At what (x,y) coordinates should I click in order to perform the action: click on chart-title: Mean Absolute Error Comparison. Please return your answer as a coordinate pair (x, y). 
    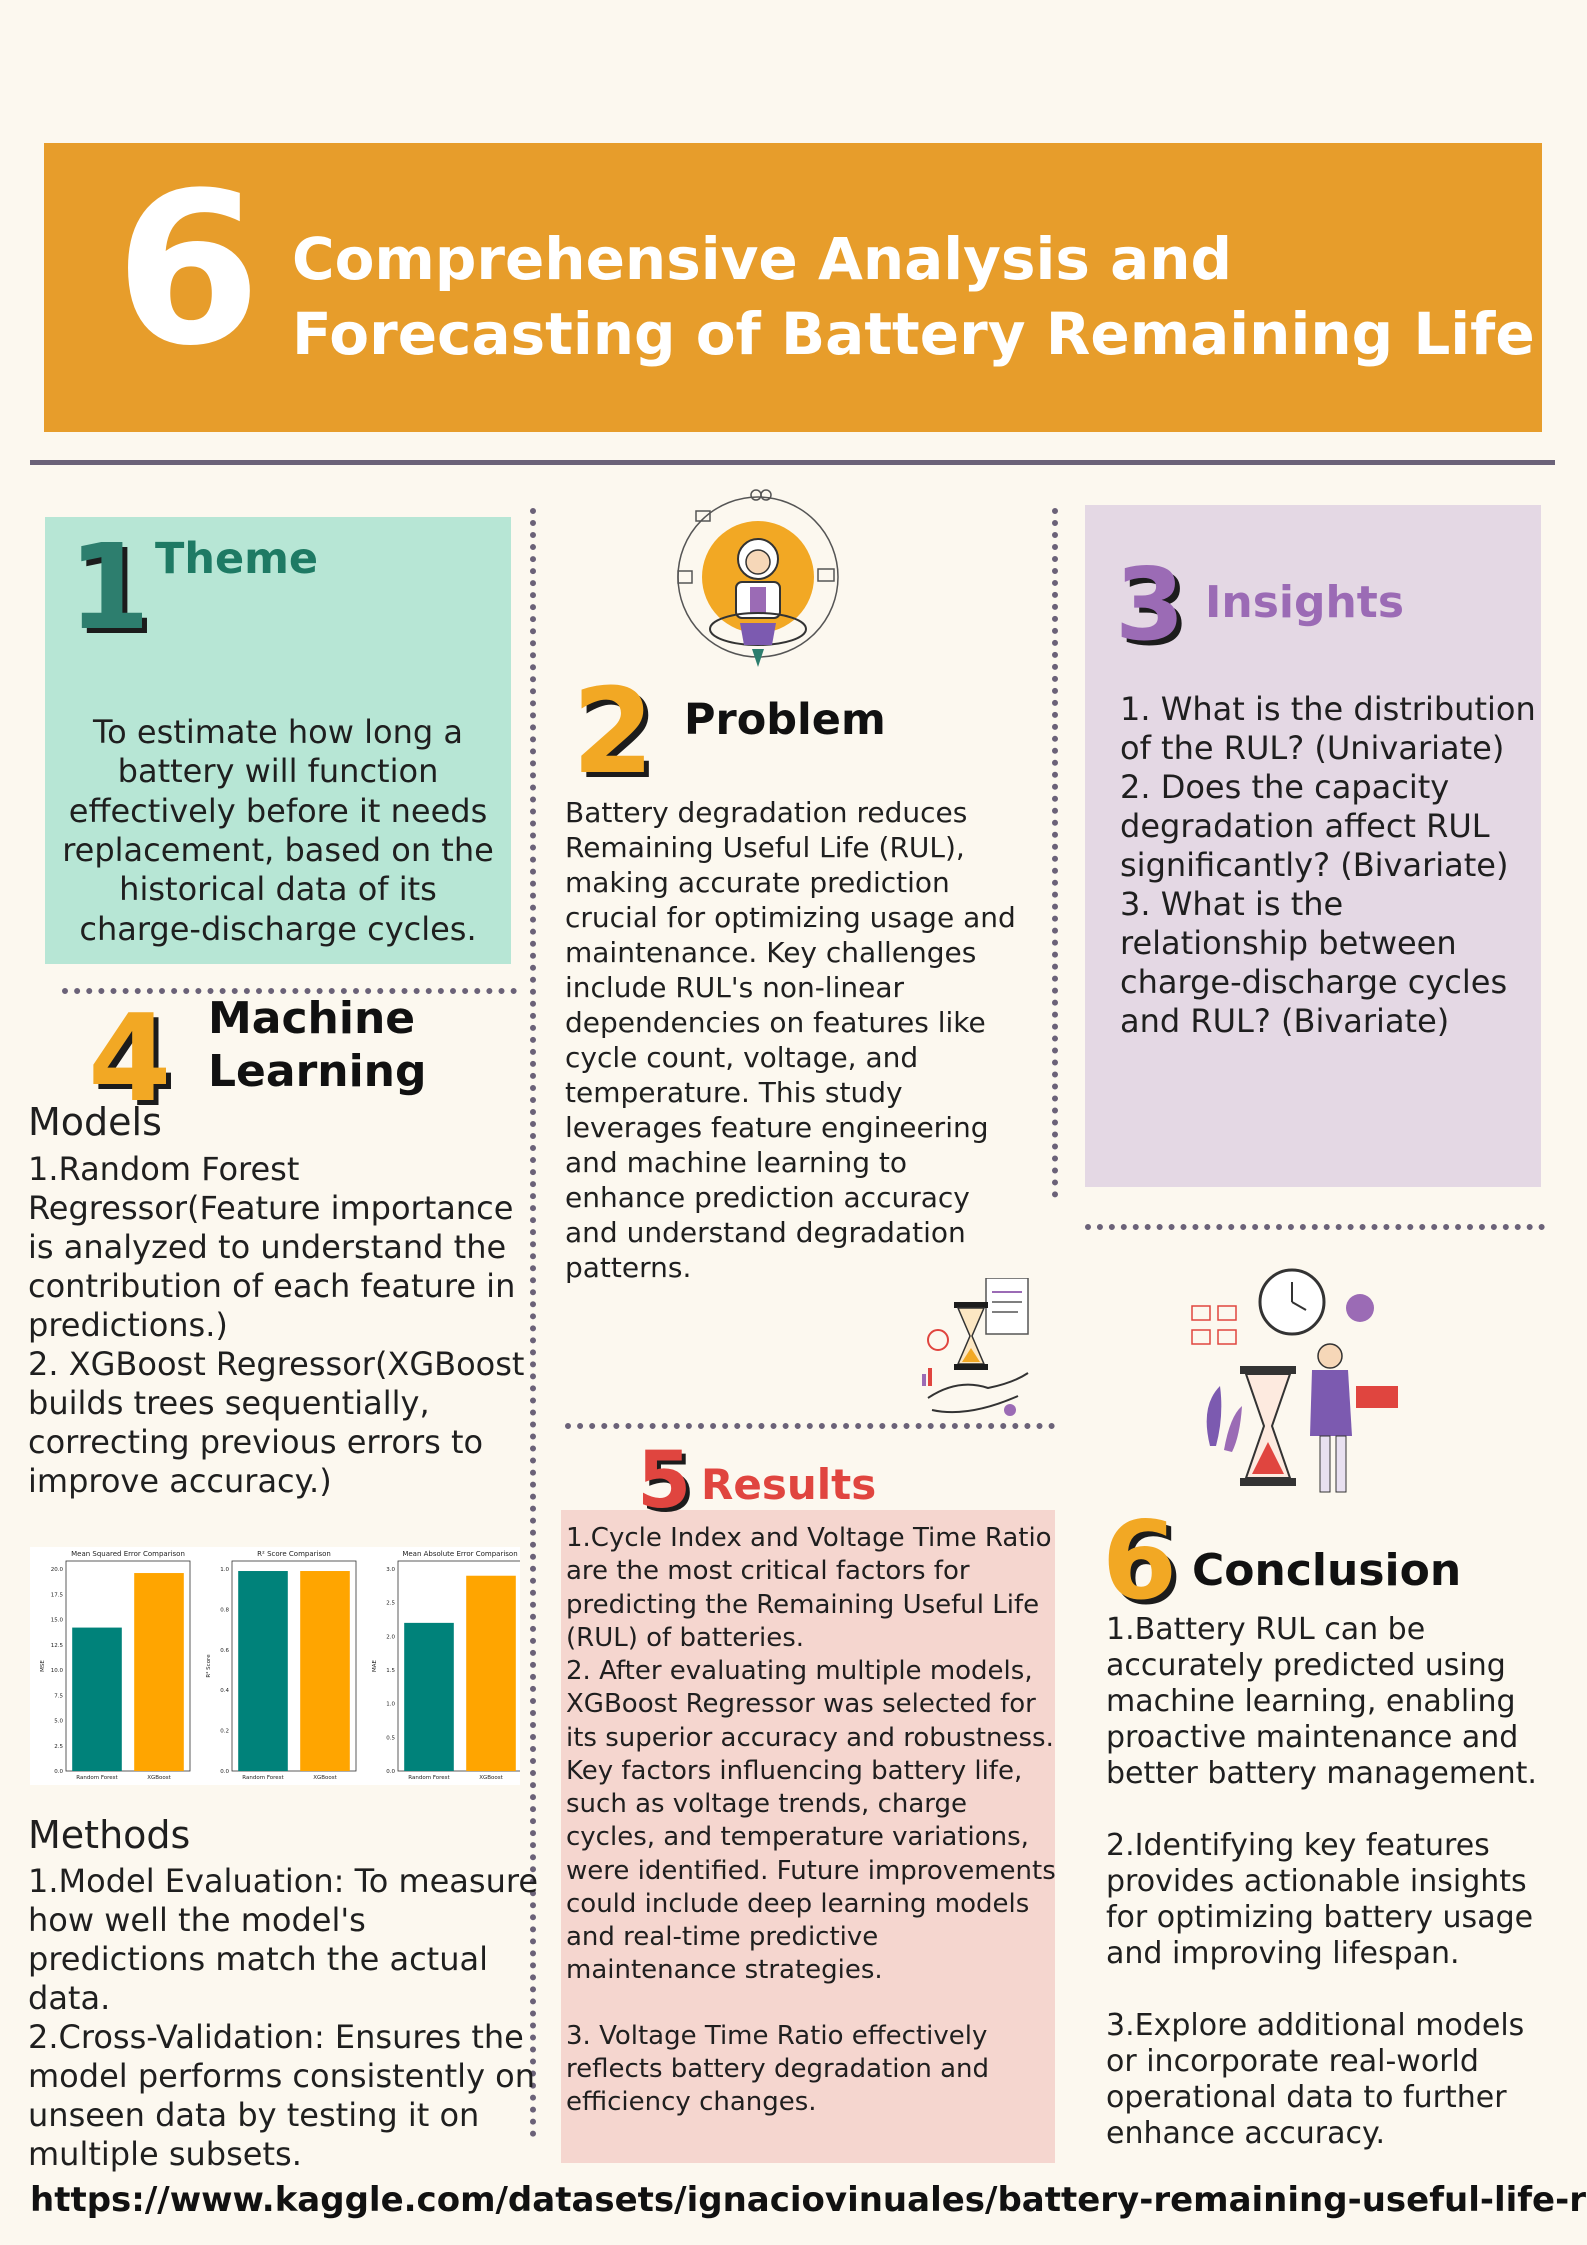
    Looking at the image, I should click on (459, 1554).